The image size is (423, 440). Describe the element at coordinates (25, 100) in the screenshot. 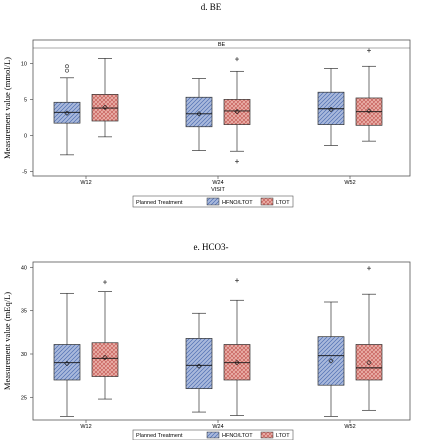

I see `y-tick-label: 5` at that location.